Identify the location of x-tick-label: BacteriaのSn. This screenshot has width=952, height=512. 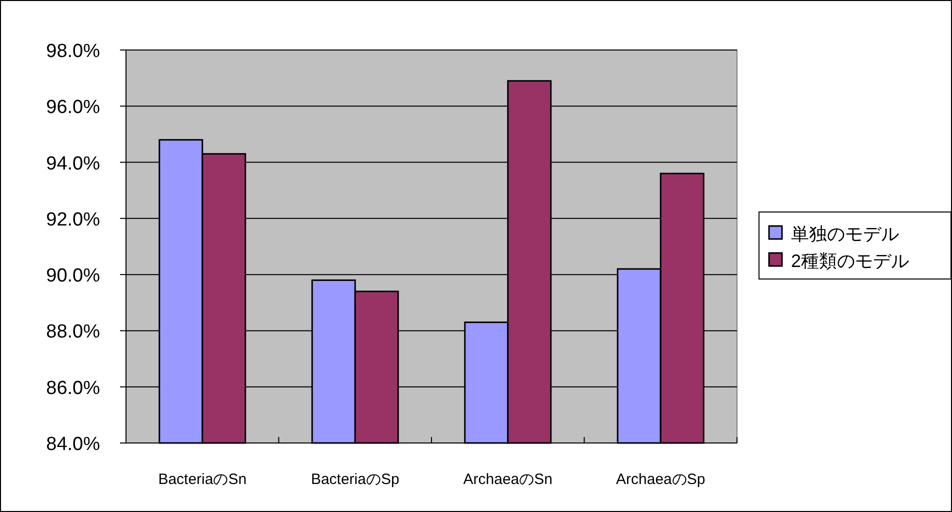
(202, 479).